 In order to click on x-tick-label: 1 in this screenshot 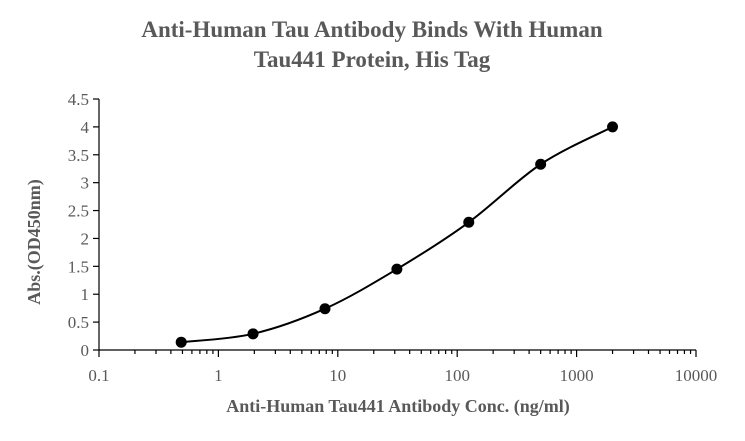, I will do `click(218, 375)`.